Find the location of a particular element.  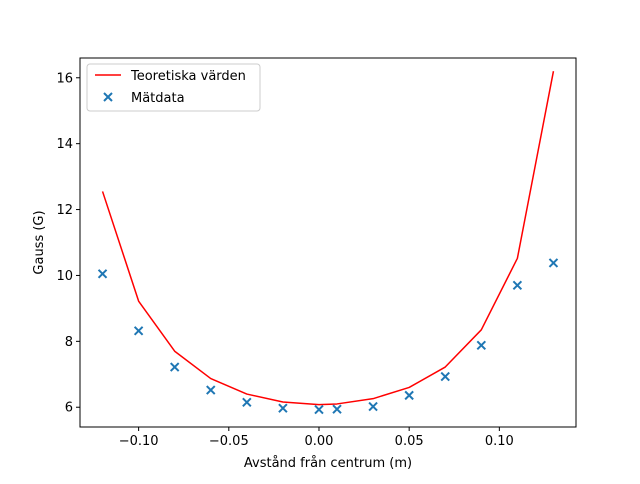

legend-label-theory: Teoretiska värden is located at coordinates (188, 76).